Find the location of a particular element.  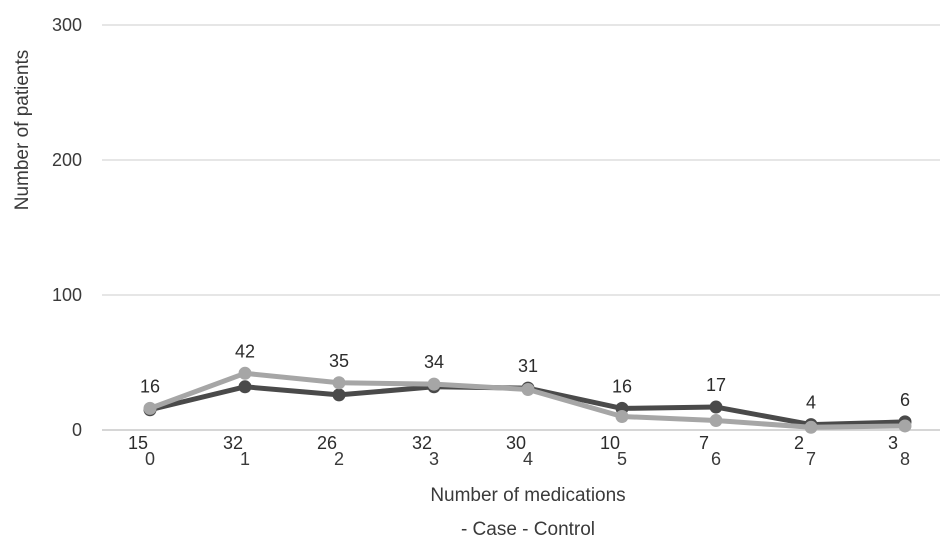

data-label: 26 is located at coordinates (327, 443).